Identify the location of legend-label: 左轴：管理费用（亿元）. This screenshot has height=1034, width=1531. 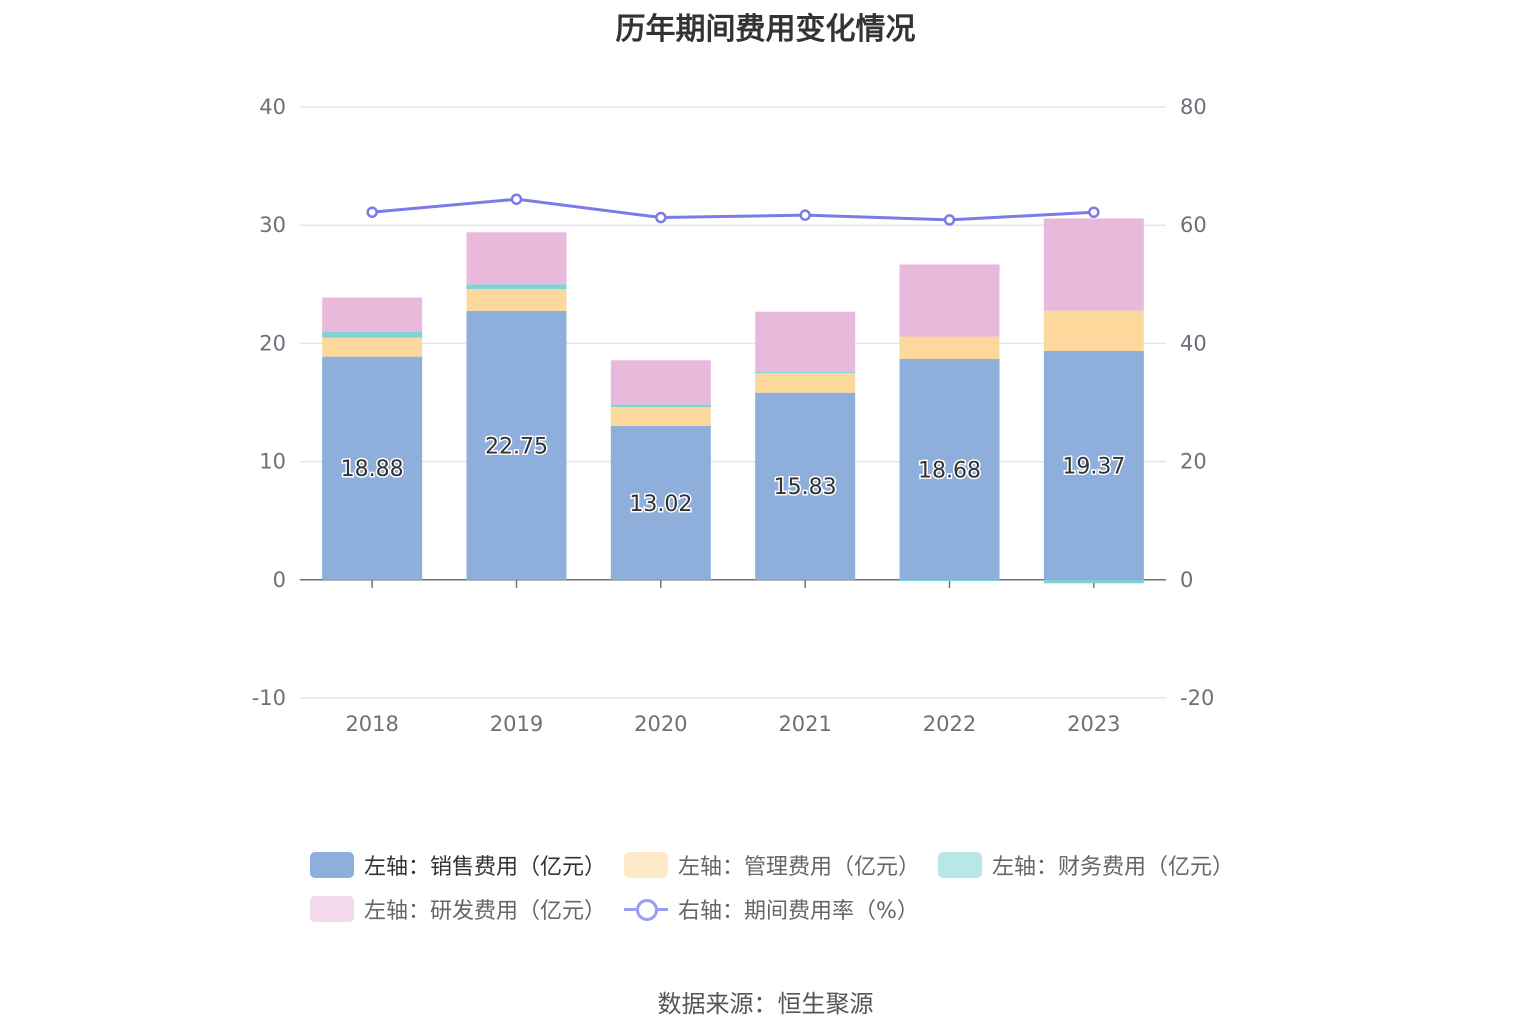
(799, 867).